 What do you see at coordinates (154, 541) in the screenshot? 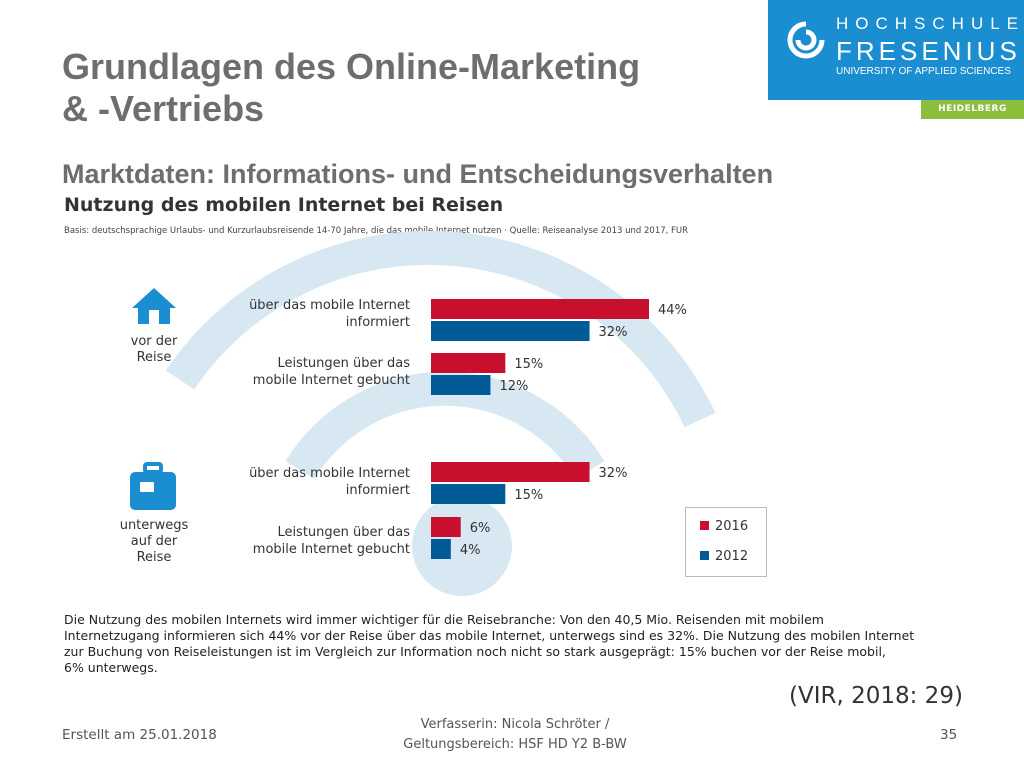
I see `group-label-during: unterwegs auf der Reise` at bounding box center [154, 541].